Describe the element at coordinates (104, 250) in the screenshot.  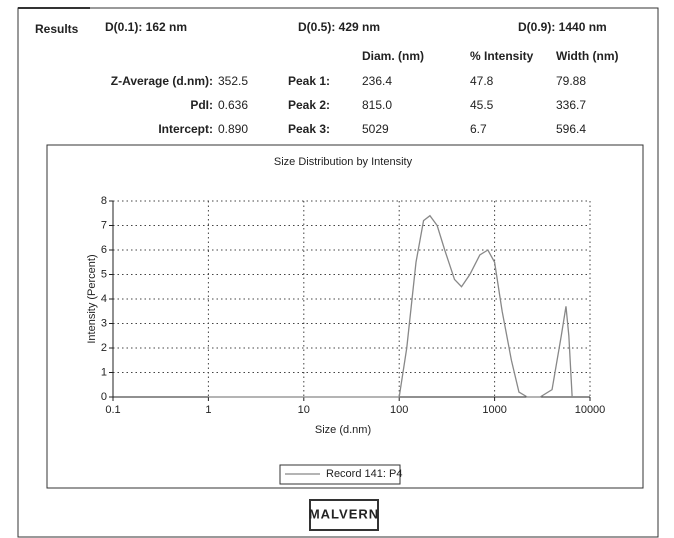
I see `y-tick-label: 6` at that location.